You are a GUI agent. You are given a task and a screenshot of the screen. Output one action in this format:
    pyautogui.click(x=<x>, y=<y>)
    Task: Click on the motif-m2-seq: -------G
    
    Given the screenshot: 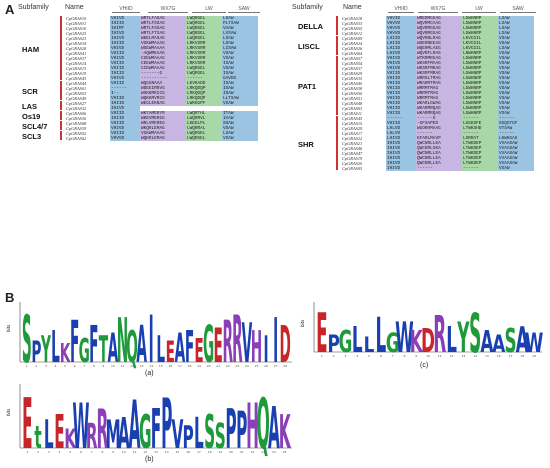 What is the action you would take?
    pyautogui.click(x=163, y=73)
    